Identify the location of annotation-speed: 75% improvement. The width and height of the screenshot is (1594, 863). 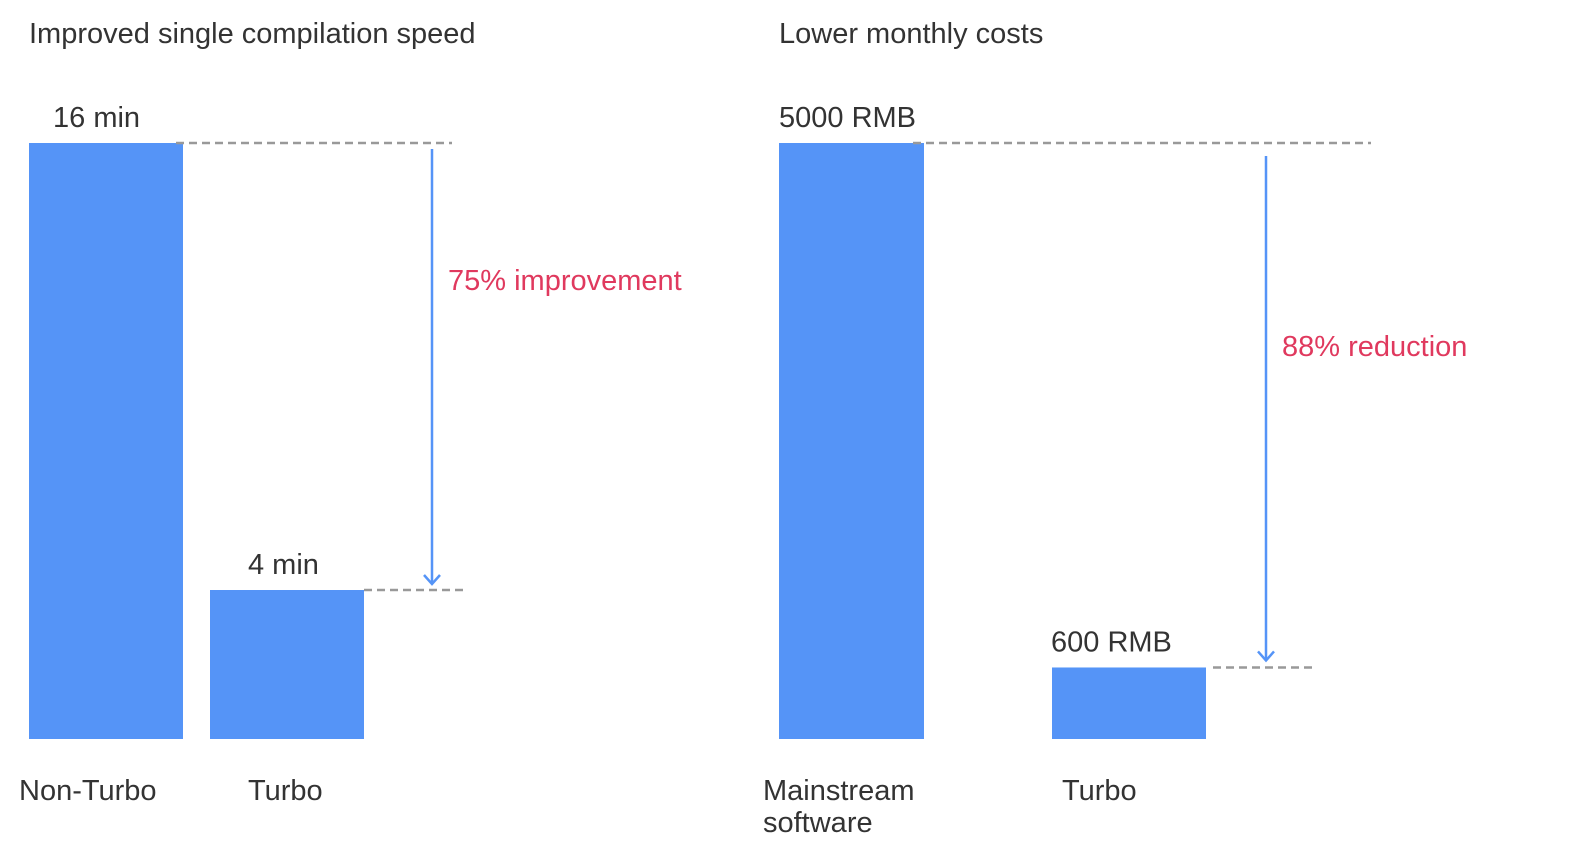
(565, 281).